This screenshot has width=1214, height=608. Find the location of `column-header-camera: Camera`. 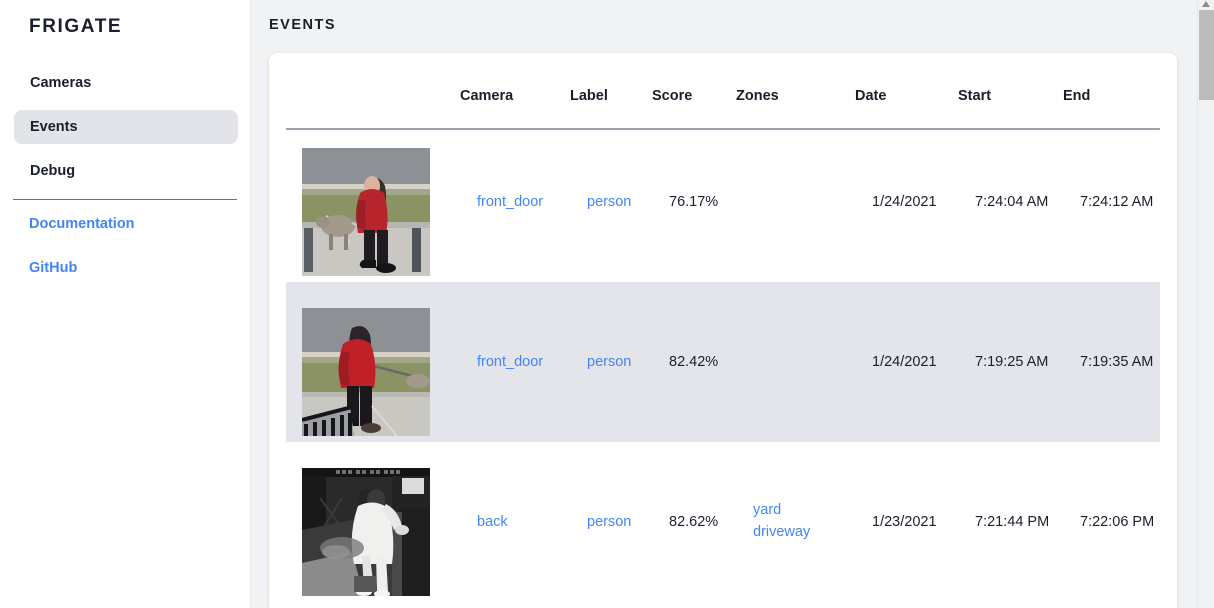

column-header-camera: Camera is located at coordinates (487, 96).